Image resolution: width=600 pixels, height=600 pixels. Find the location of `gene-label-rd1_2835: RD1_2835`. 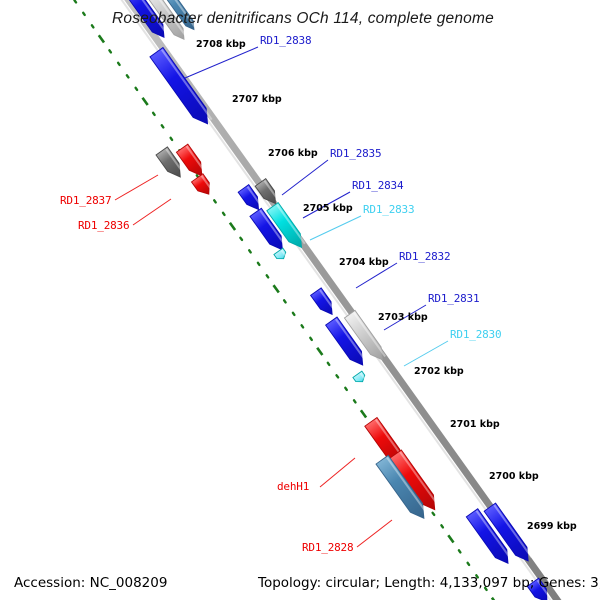

gene-label-rd1_2835: RD1_2835 is located at coordinates (356, 153).